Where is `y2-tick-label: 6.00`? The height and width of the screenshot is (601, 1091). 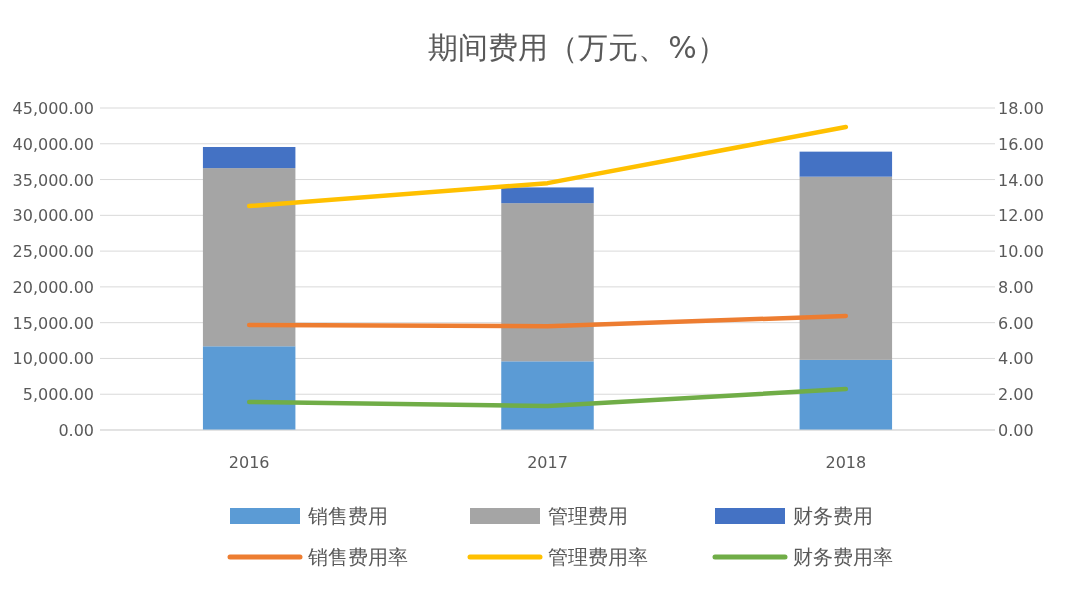 y2-tick-label: 6.00 is located at coordinates (1016, 323).